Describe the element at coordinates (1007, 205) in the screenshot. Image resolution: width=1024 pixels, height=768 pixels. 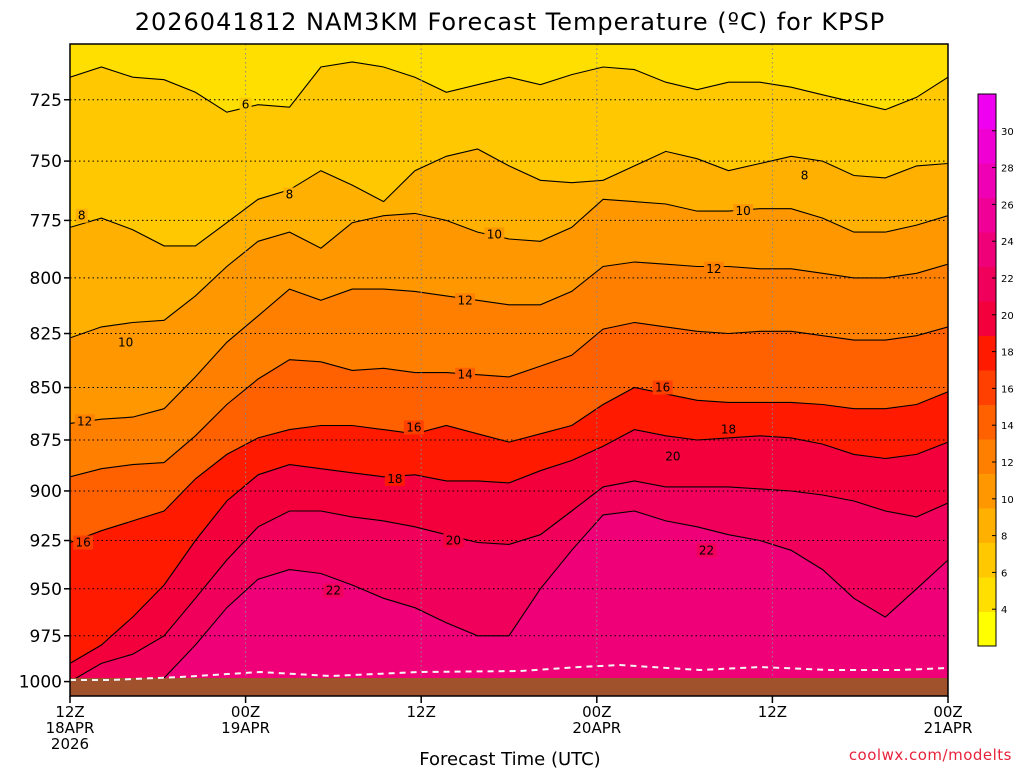
I see `colorbar-label: 26` at that location.